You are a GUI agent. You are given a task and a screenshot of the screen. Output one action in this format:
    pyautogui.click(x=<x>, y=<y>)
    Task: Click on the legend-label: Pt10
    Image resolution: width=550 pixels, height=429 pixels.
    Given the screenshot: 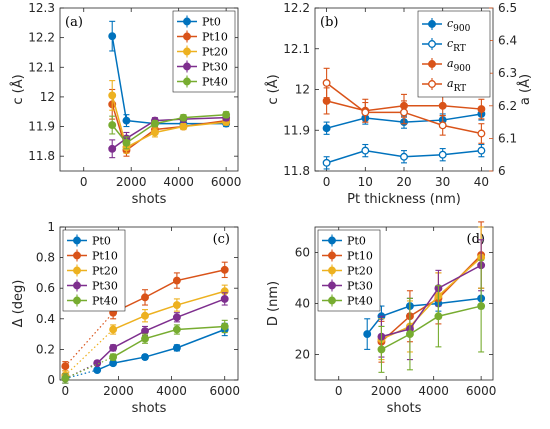 What is the action you would take?
    pyautogui.click(x=105, y=256)
    